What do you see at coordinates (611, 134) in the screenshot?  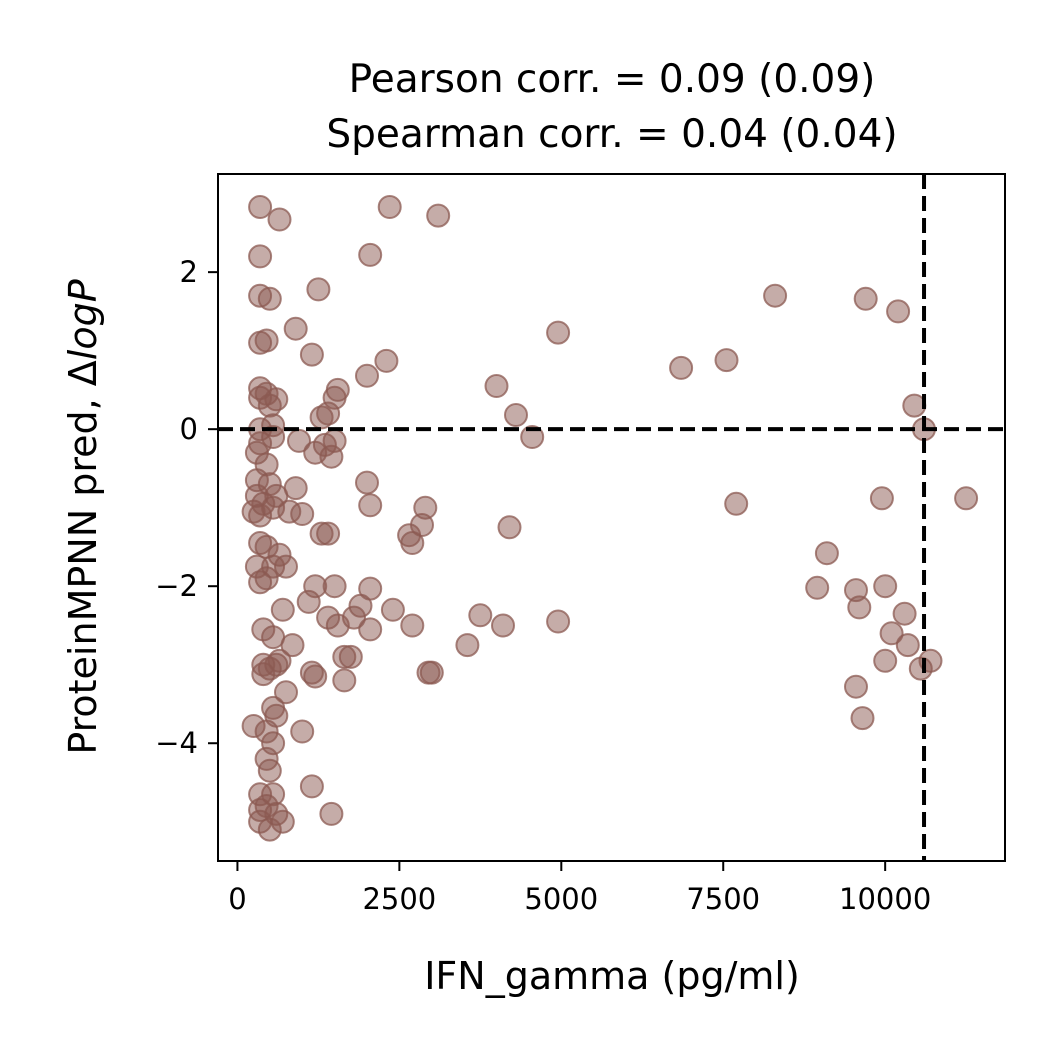 I see `chart-title-line-2: Spearman corr. = 0.04 (0.04)` at bounding box center [611, 134].